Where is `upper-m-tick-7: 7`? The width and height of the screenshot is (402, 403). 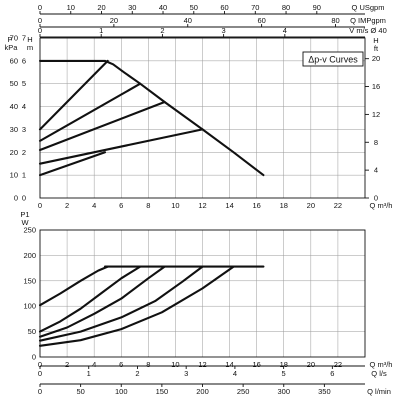 upper-m-tick-7: 7 is located at coordinates (24, 38).